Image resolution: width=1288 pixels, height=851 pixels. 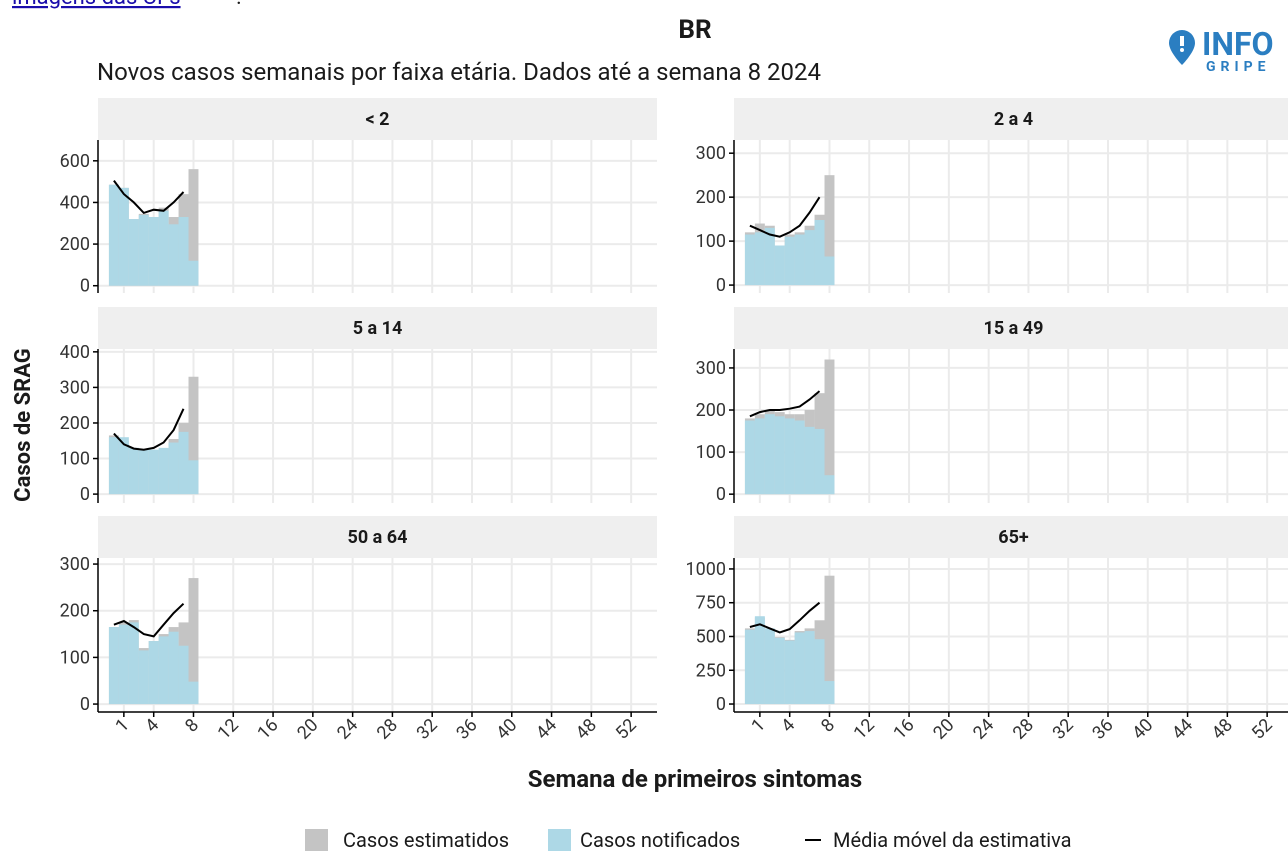 I want to click on logo-pin, so click(x=1182, y=47).